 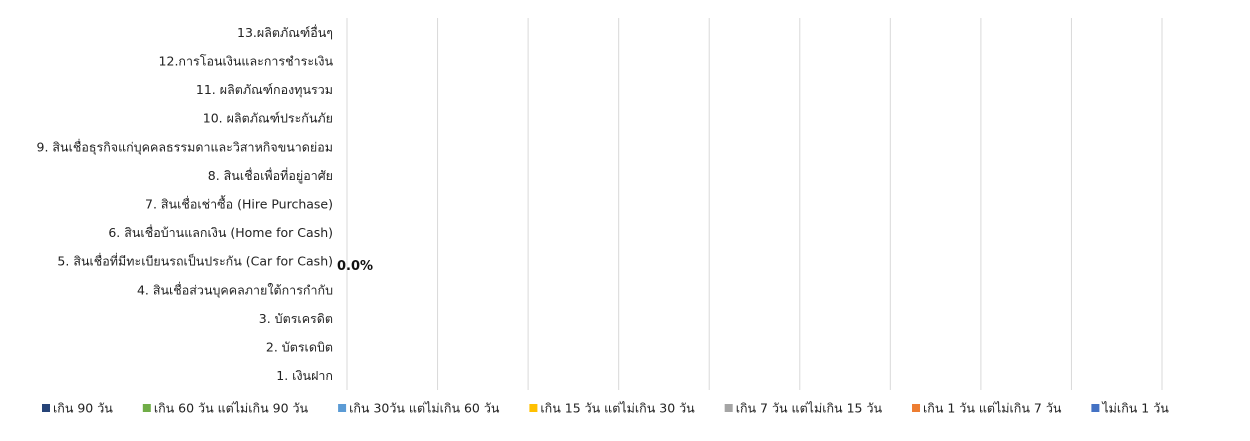 I want to click on legend-item: ไม่เกิน 1 วัน, so click(x=1130, y=408).